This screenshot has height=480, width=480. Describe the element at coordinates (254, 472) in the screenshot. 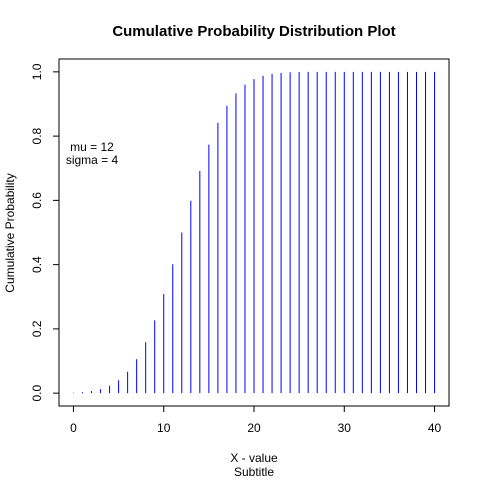

I see `subtitle: Subtitle` at that location.